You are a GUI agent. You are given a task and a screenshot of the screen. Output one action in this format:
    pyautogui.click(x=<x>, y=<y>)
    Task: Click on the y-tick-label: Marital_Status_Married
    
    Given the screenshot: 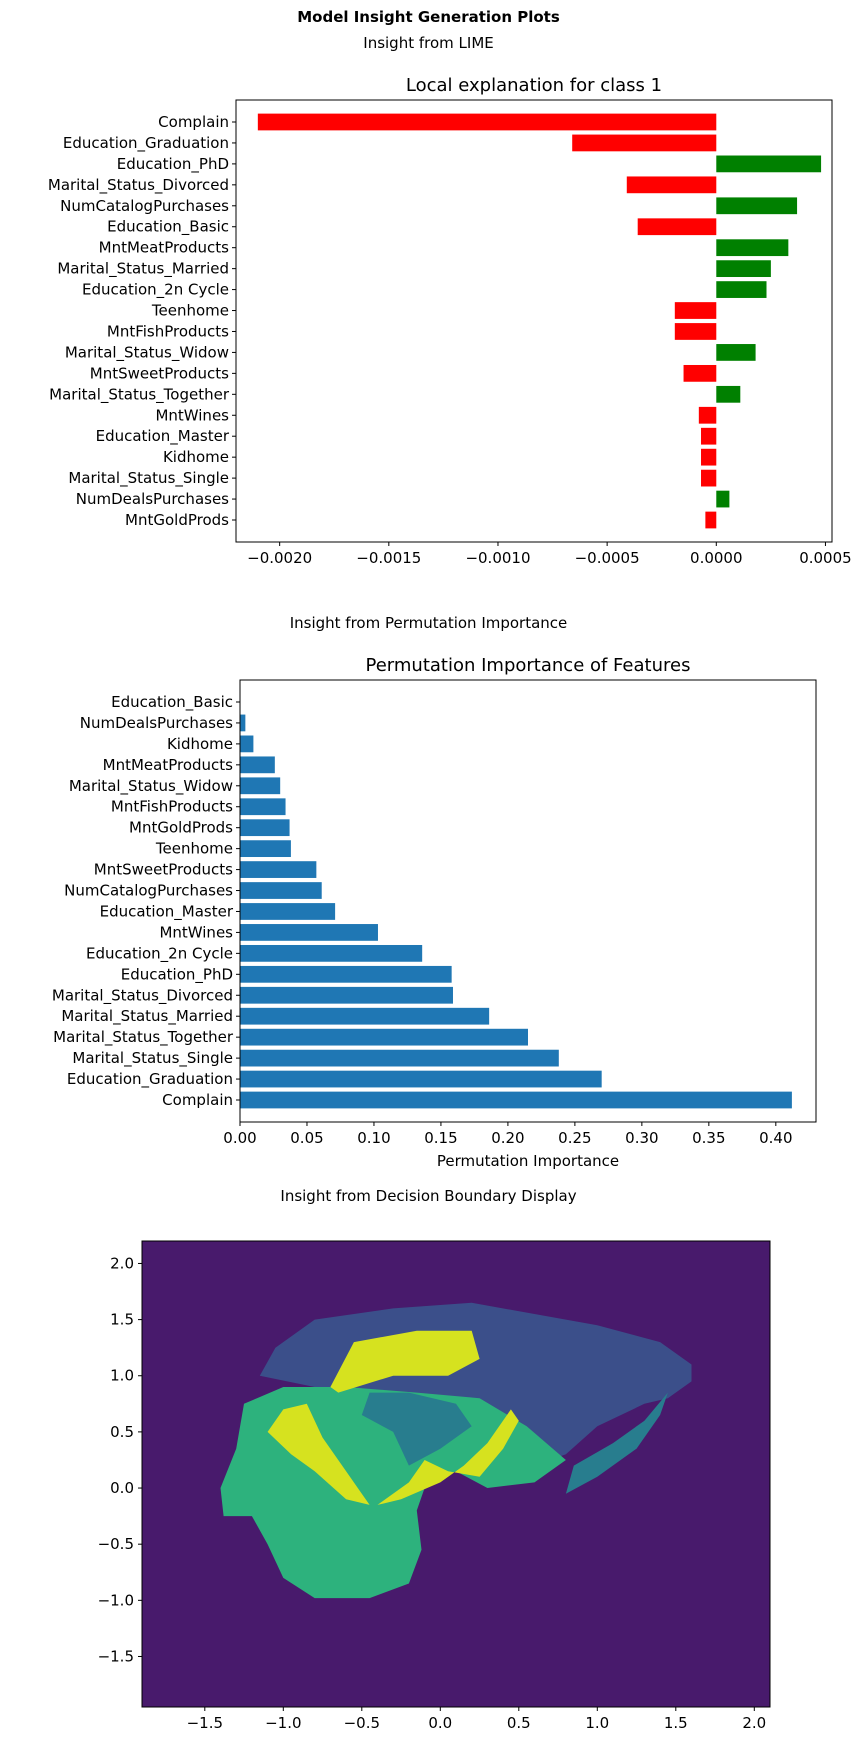 What is the action you would take?
    pyautogui.click(x=147, y=1016)
    